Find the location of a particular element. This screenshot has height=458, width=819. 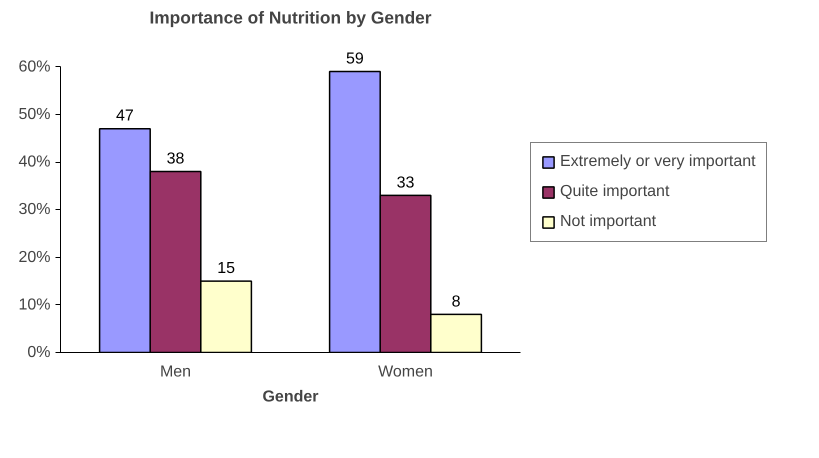

data-label: 59 is located at coordinates (355, 59).